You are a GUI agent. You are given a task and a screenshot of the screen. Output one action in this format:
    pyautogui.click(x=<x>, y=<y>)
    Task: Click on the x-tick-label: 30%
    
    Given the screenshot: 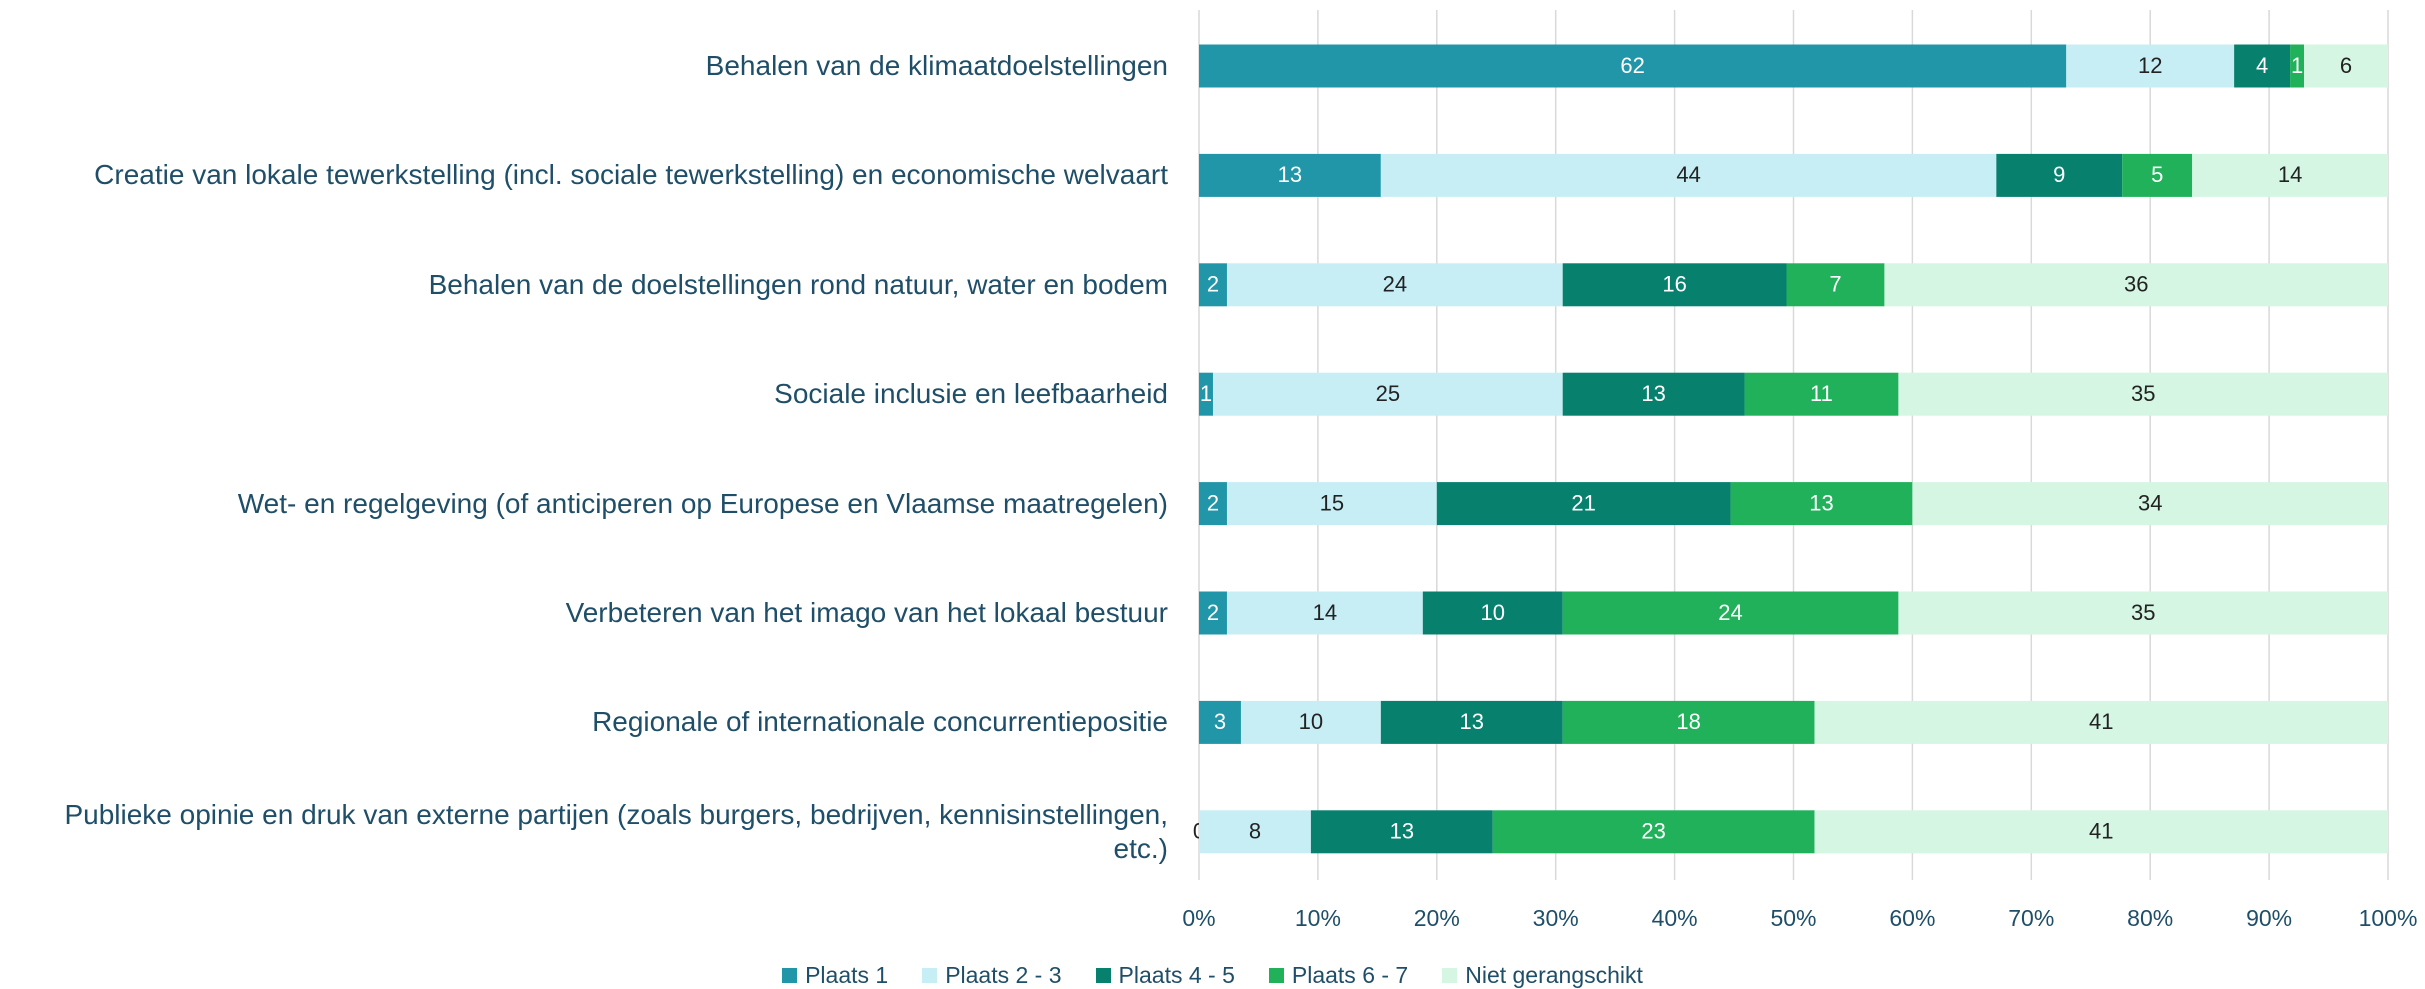 What is the action you would take?
    pyautogui.click(x=1556, y=918)
    